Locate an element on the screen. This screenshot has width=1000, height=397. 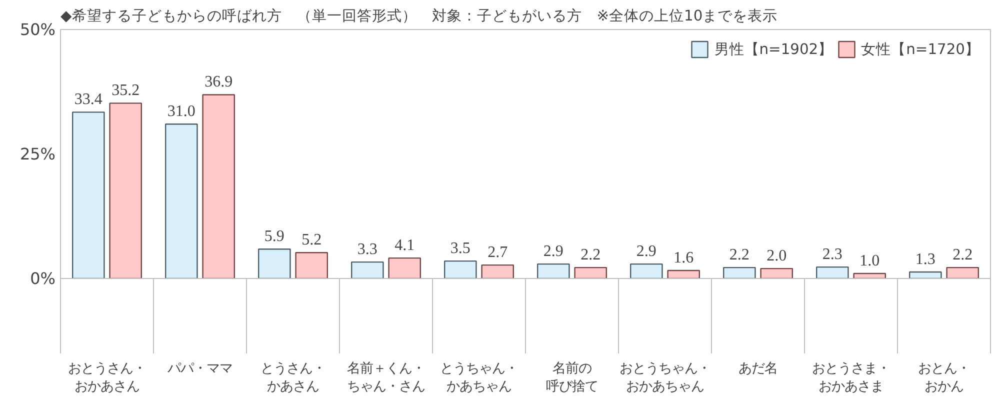
data-label: 4.1 is located at coordinates (404, 245).